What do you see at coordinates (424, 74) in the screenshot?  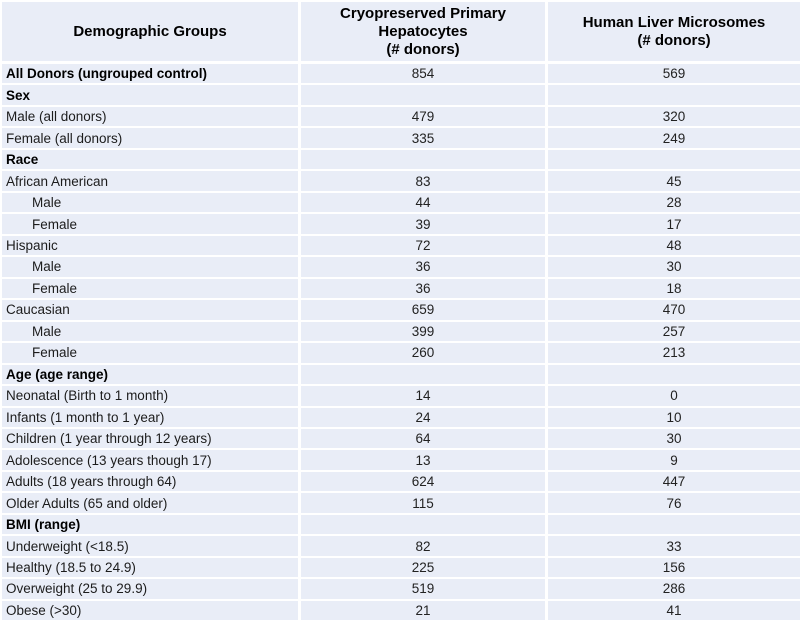 I see `hepatocytes-donor-count: 854` at bounding box center [424, 74].